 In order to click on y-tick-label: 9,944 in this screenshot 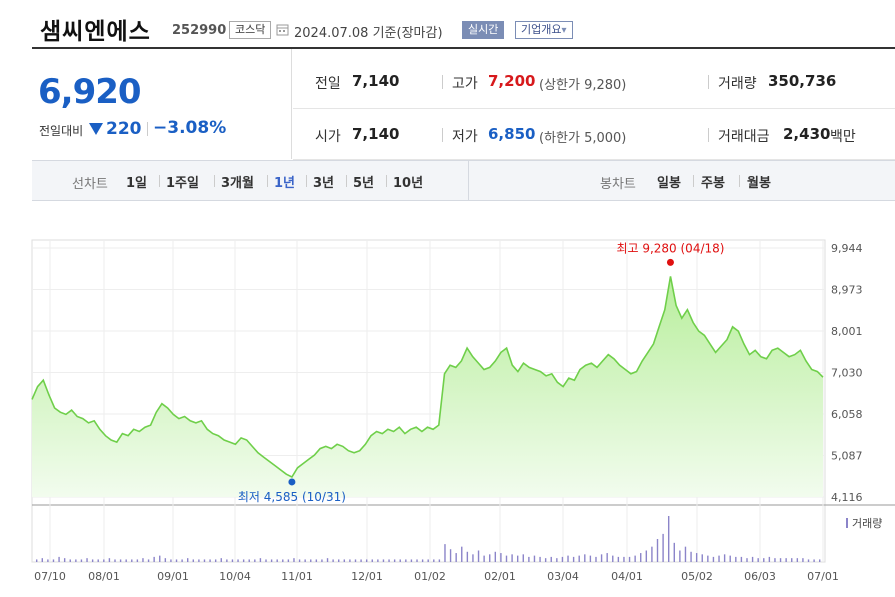, I will do `click(847, 248)`.